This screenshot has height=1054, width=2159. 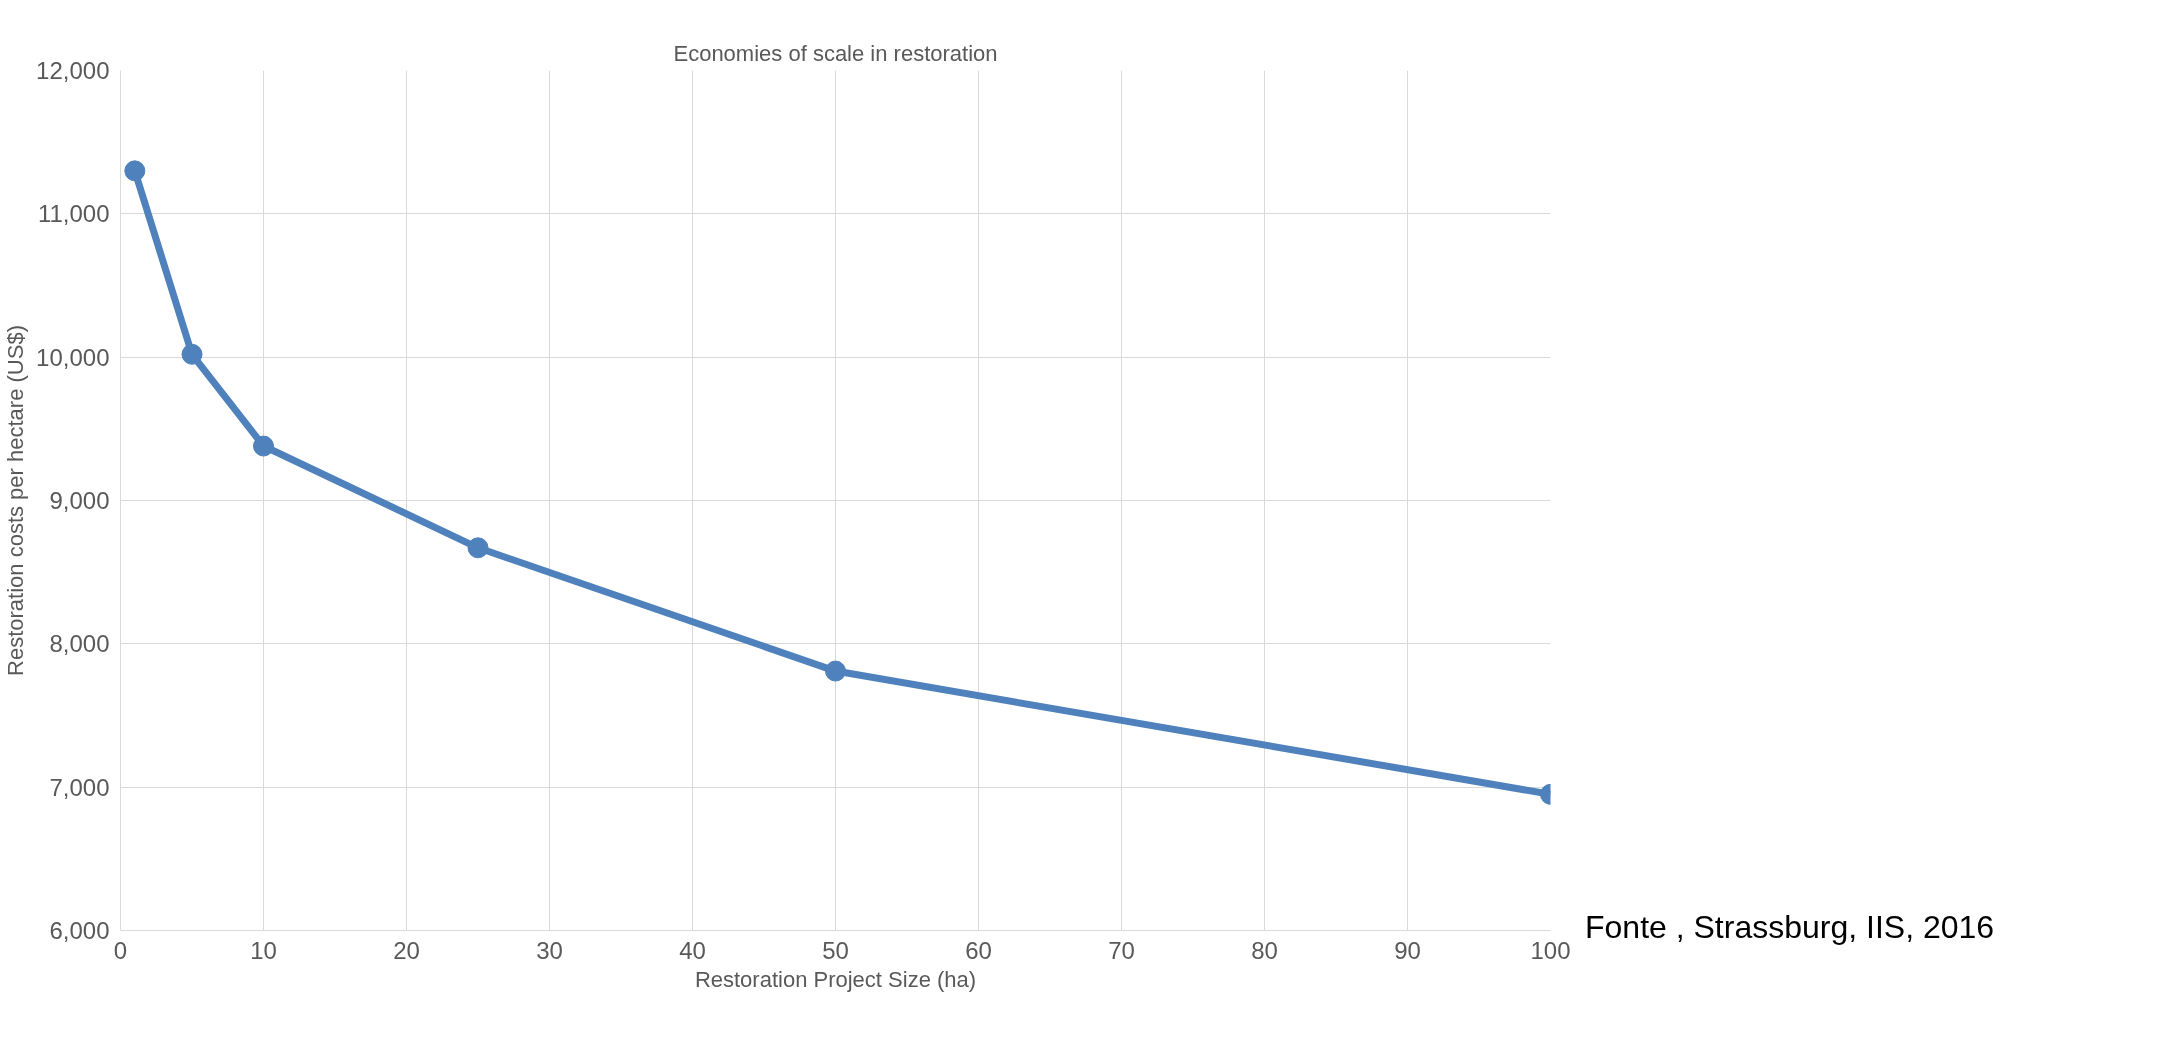 I want to click on x-tick-label: 100, so click(x=1550, y=950).